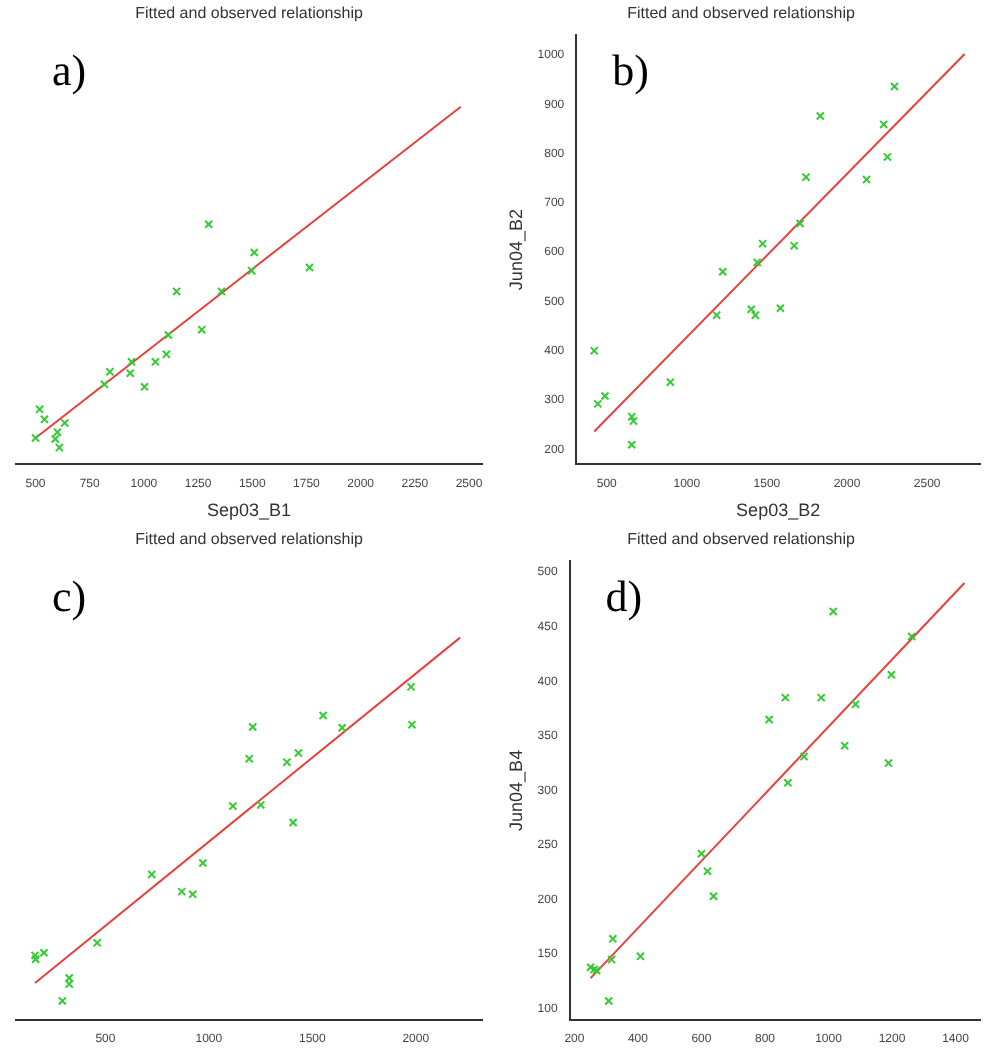 The image size is (998, 1054). What do you see at coordinates (69, 69) in the screenshot?
I see `text: a)` at bounding box center [69, 69].